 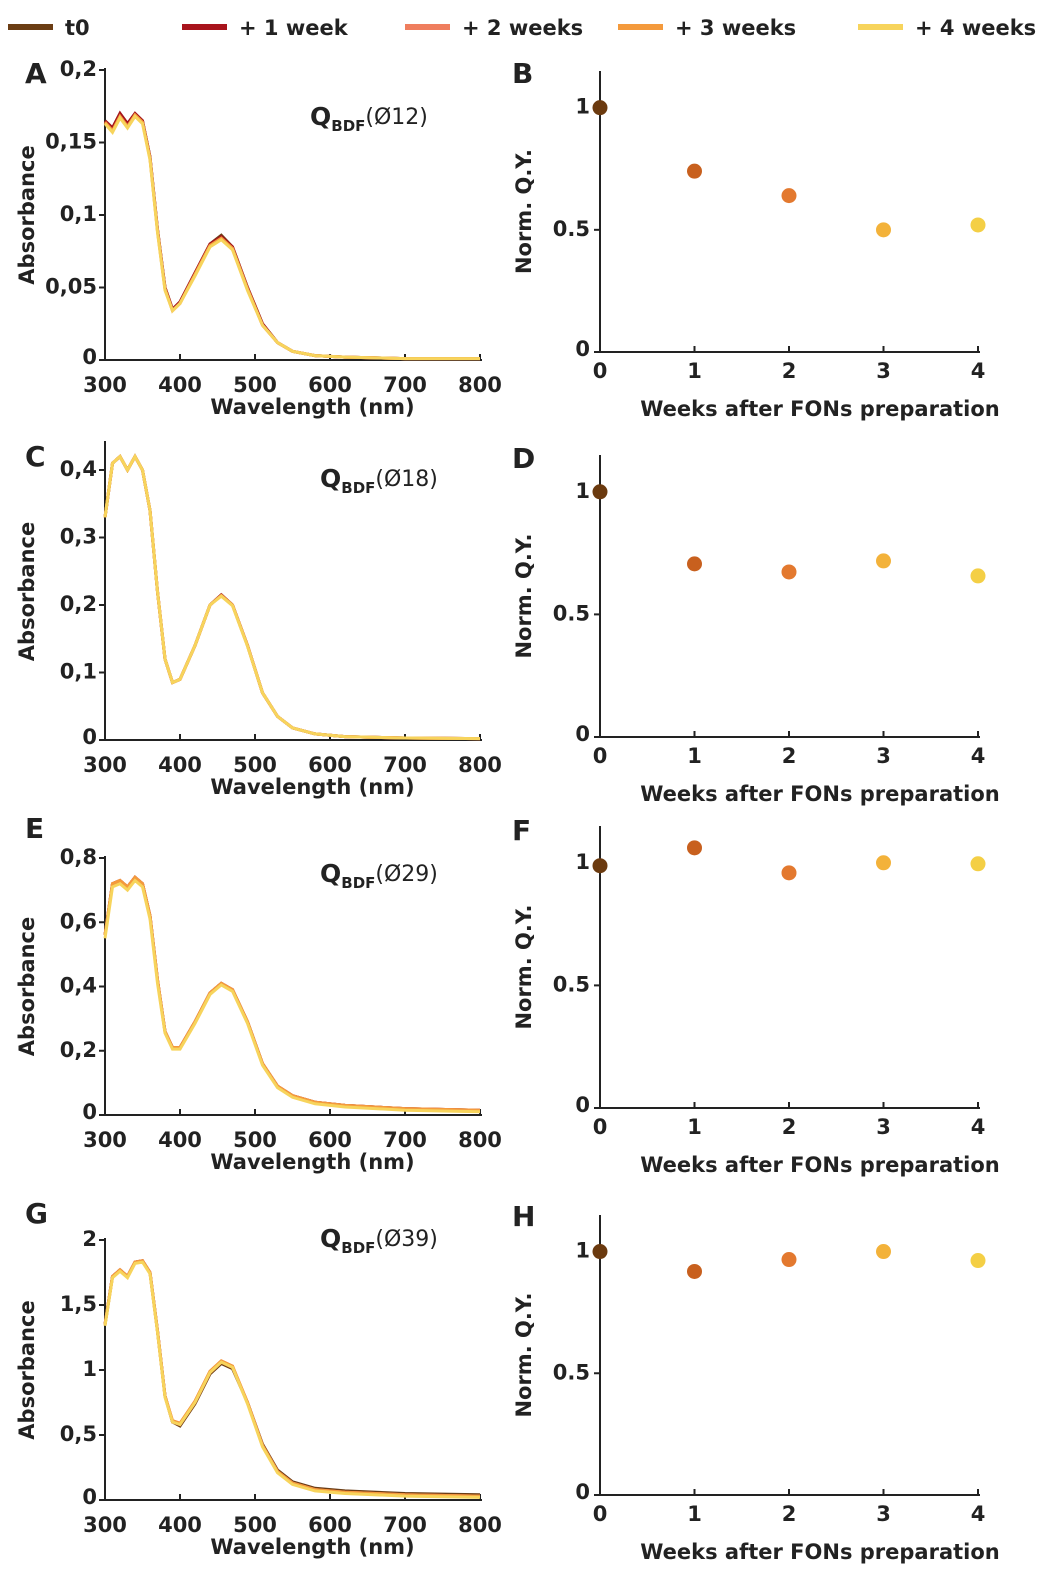 What do you see at coordinates (735, 28) in the screenshot?
I see `legend-label: + 3 weeks` at bounding box center [735, 28].